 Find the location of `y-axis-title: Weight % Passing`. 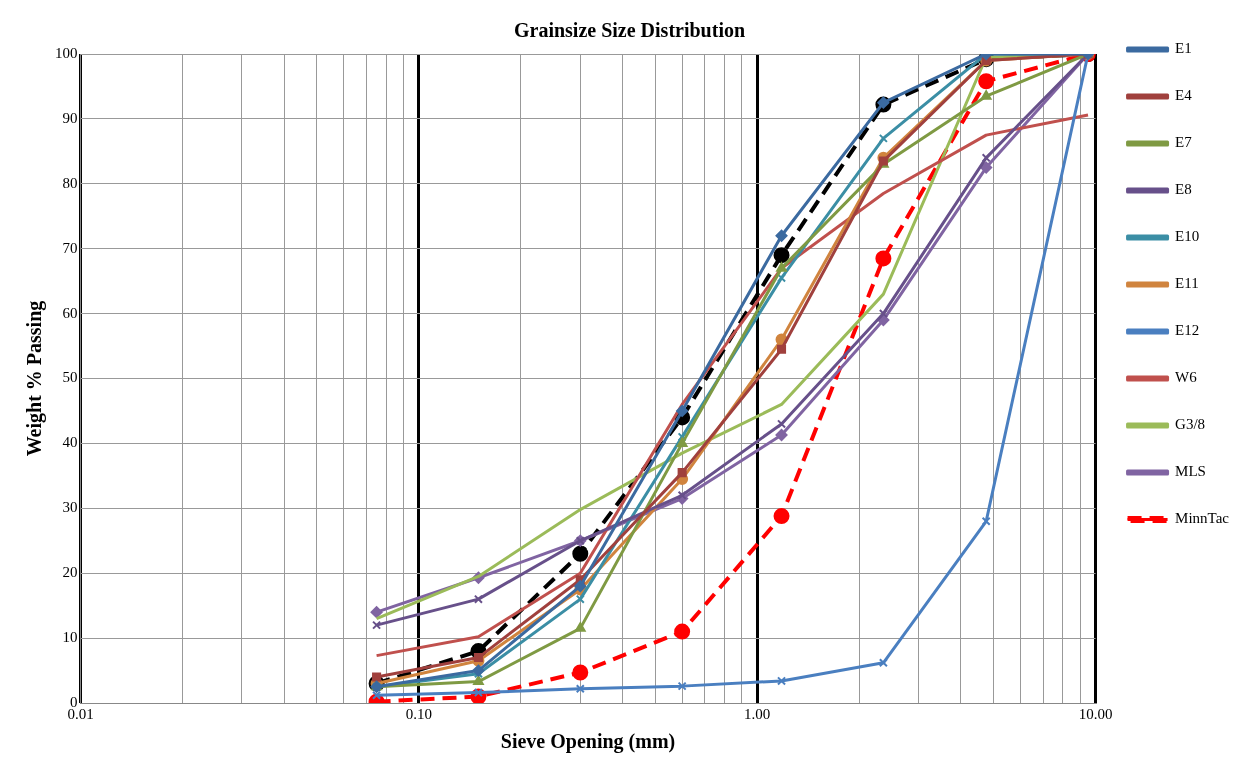

y-axis-title: Weight % Passing is located at coordinates (35, 378).